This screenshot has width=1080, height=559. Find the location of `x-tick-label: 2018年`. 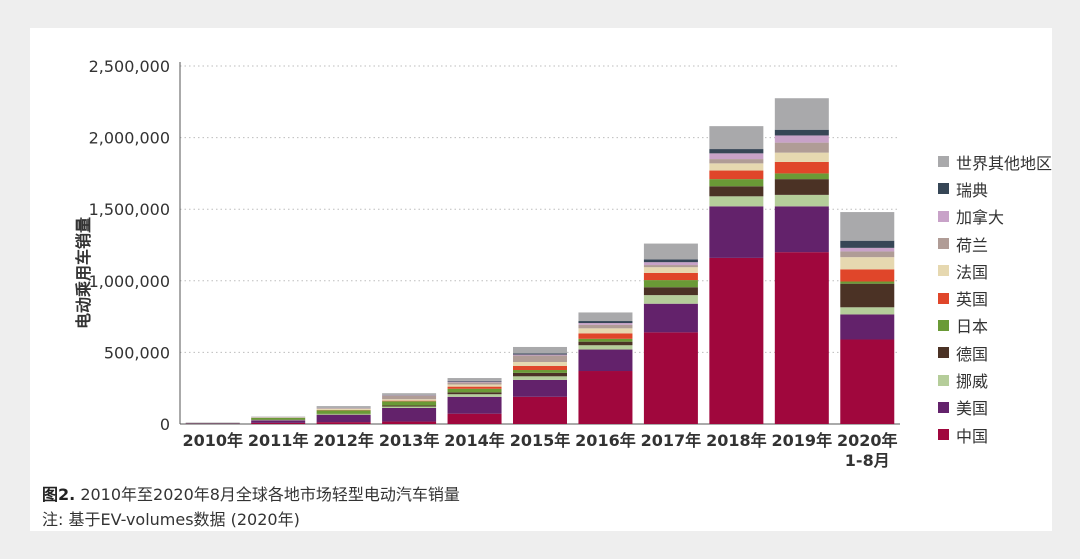

x-tick-label: 2018年 is located at coordinates (736, 440).